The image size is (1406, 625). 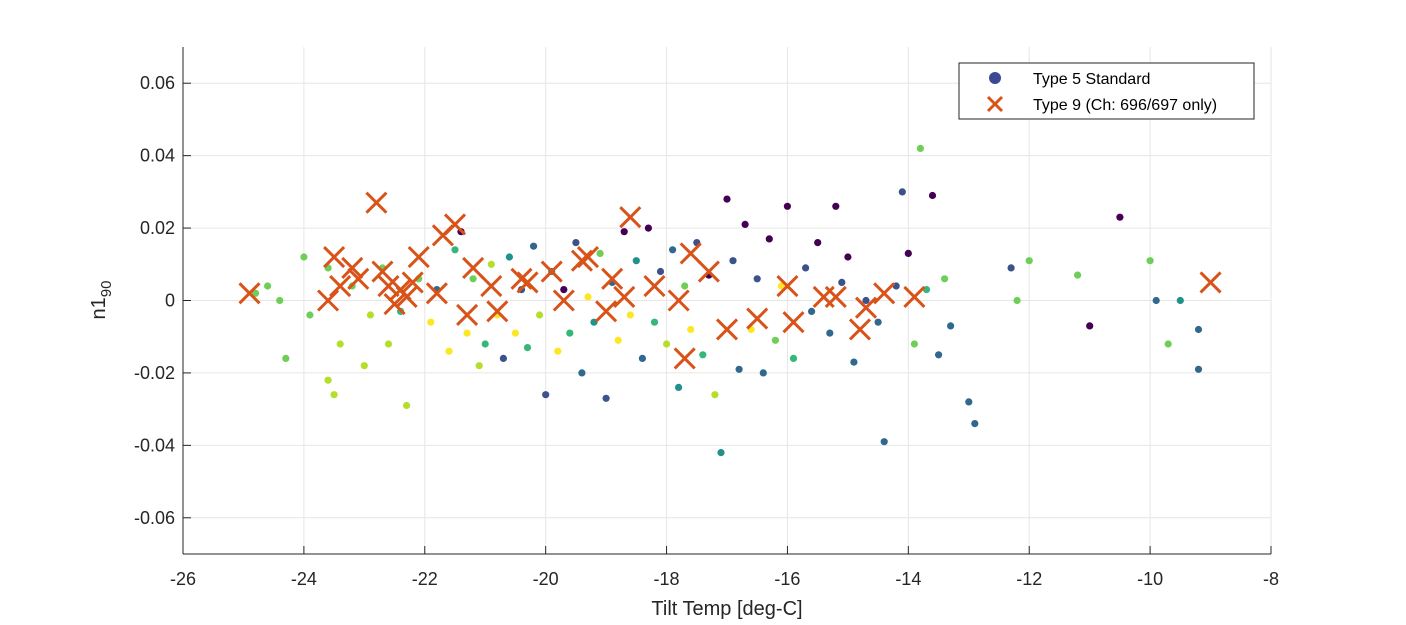 I want to click on x-tick-label: -8, so click(x=1271, y=579).